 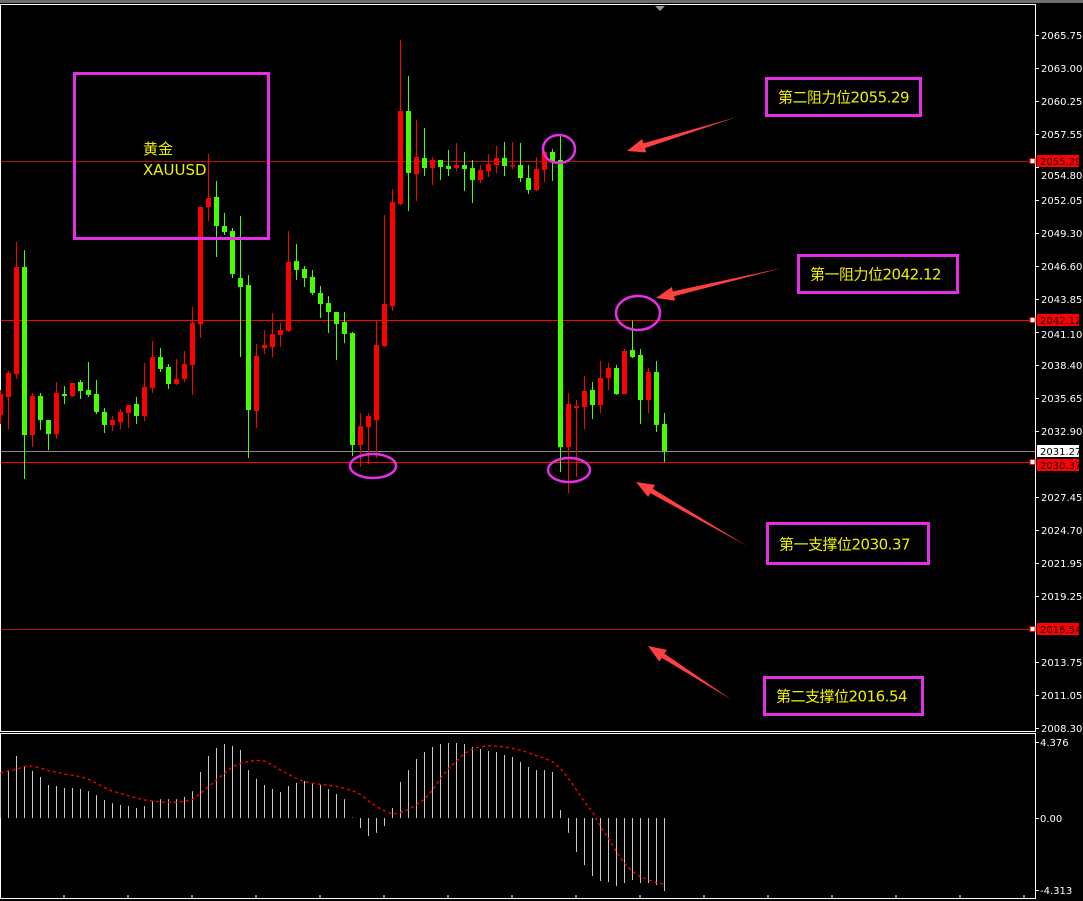 What do you see at coordinates (660, 8) in the screenshot?
I see `chart-shift-marker-icon` at bounding box center [660, 8].